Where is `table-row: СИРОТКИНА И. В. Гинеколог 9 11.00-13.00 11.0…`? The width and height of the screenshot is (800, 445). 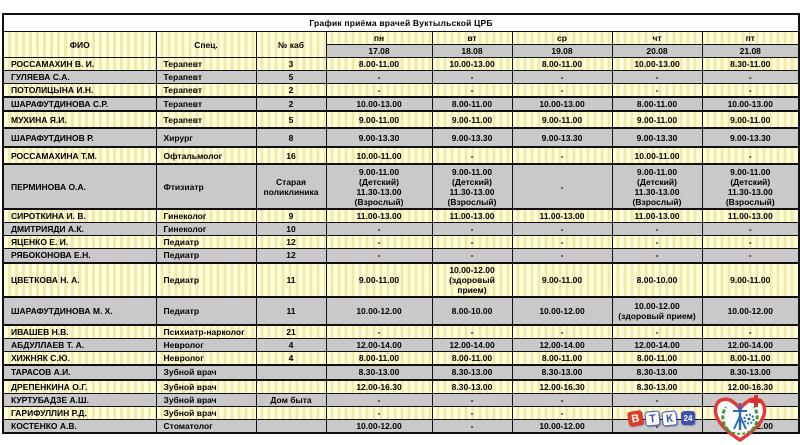
table-row: СИРОТКИНА И. В. Гинеколог 9 11.00-13.00 11.0… is located at coordinates (401, 216).